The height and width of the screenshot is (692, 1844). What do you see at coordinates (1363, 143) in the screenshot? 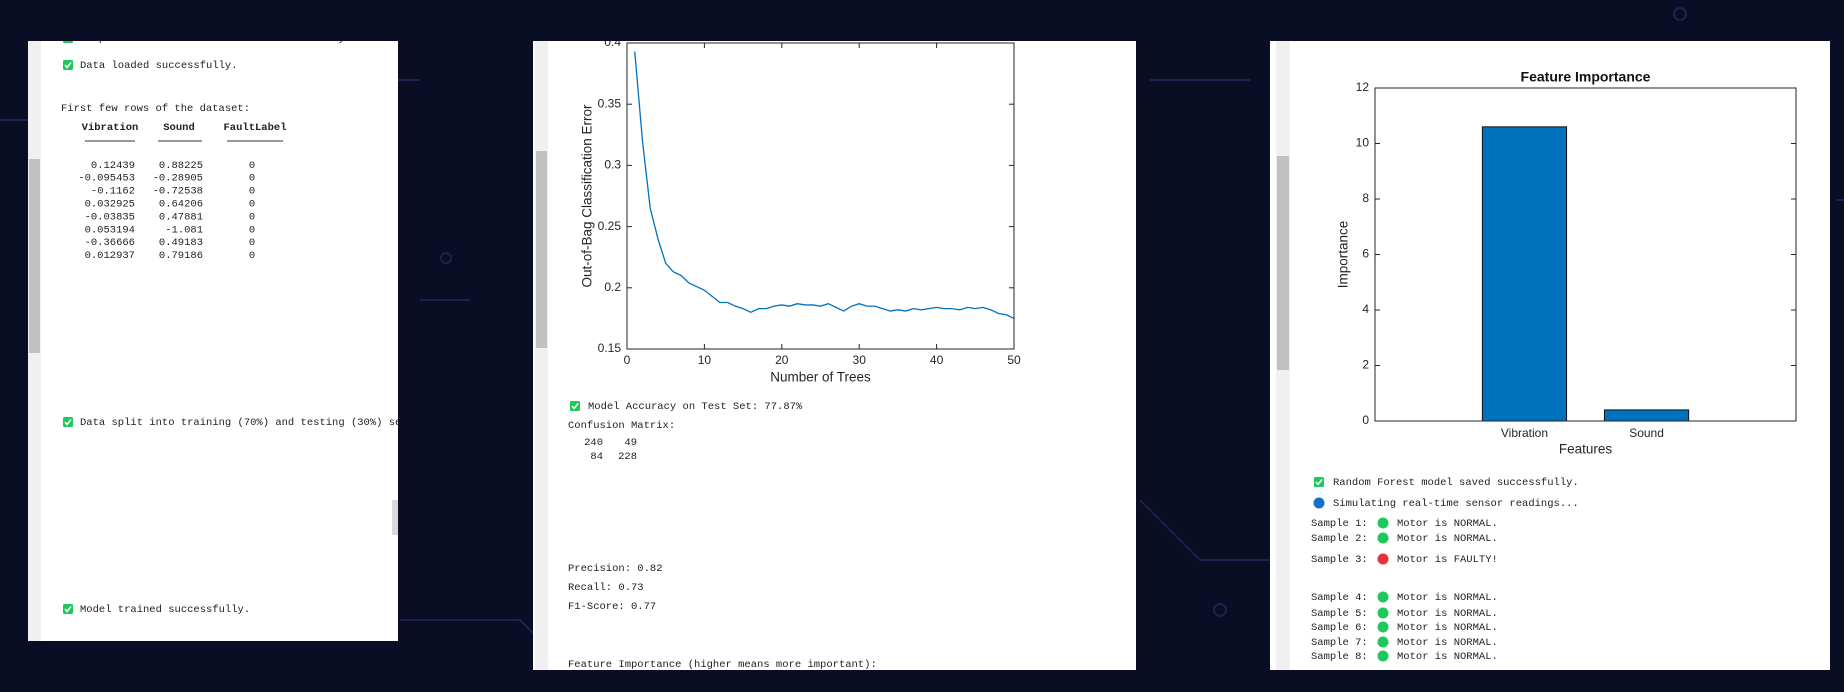
I see `y-tick-label: 10` at bounding box center [1363, 143].